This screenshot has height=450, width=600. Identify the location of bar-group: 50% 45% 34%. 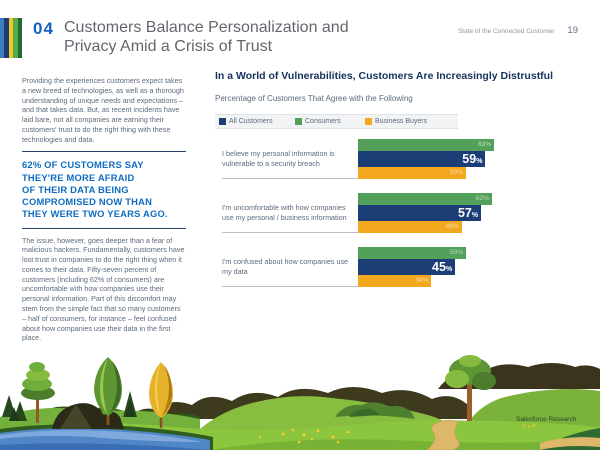
(475, 267).